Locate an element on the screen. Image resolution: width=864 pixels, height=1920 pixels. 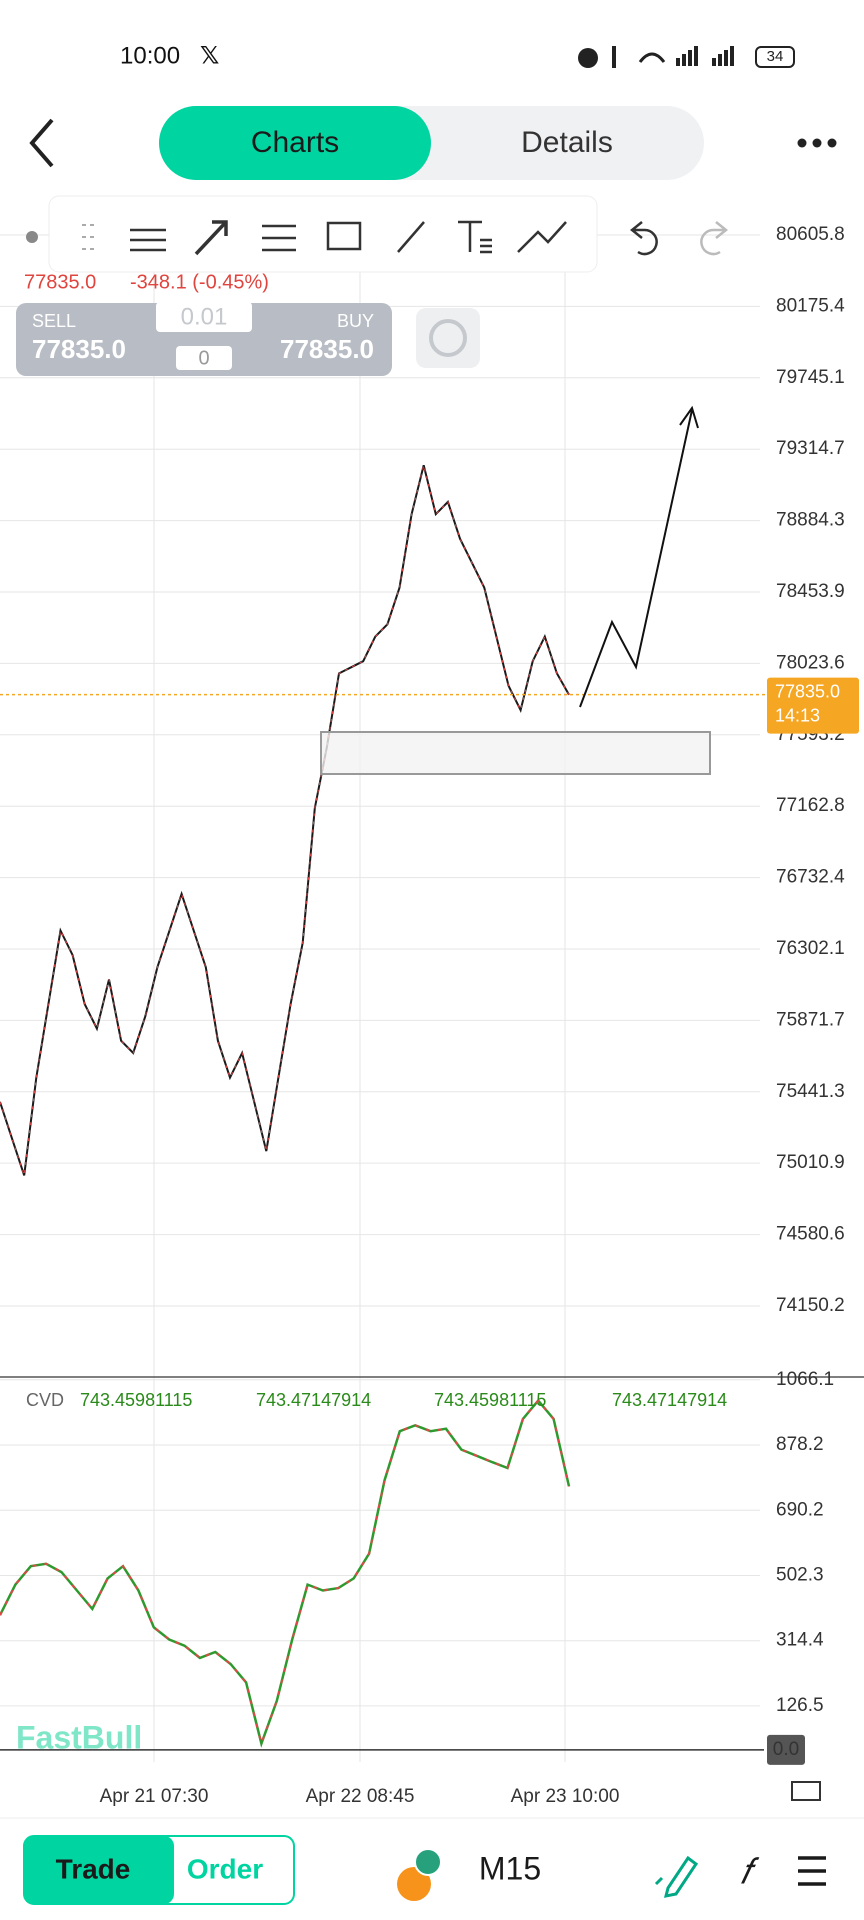
status-icons is located at coordinates (686, 57).